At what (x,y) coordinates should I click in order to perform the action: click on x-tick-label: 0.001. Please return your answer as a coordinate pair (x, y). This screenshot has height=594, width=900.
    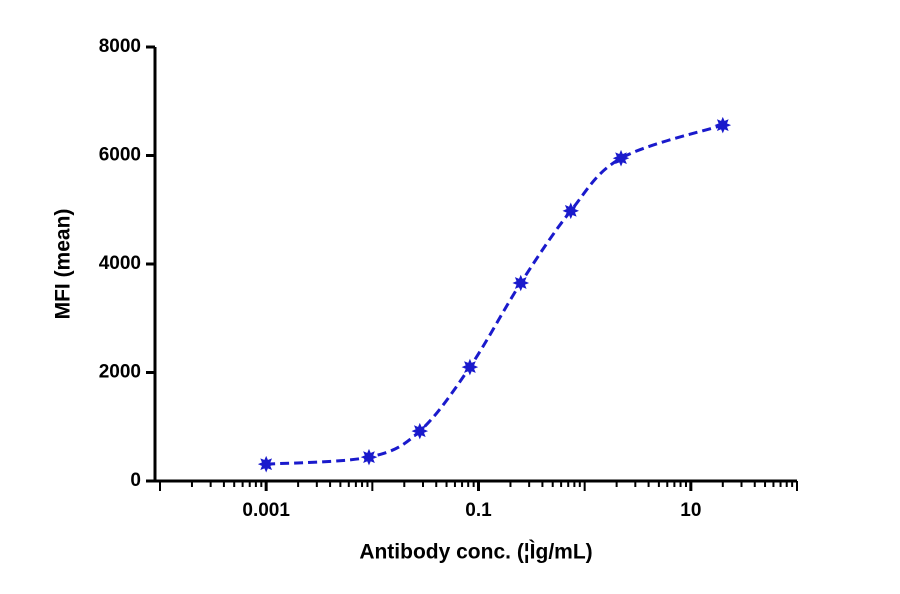
    Looking at the image, I should click on (266, 510).